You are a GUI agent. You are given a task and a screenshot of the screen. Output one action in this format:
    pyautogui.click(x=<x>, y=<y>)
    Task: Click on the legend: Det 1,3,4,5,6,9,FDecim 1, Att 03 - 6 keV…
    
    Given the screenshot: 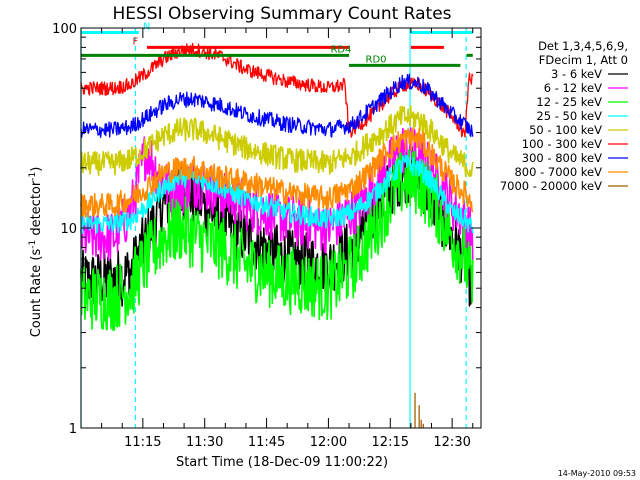 What is the action you would take?
    pyautogui.click(x=564, y=116)
    